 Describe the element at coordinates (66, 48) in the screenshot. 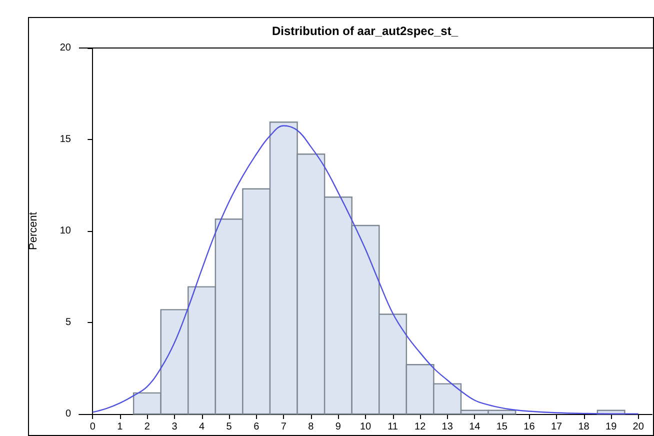

I see `y-tick-label: 20` at that location.